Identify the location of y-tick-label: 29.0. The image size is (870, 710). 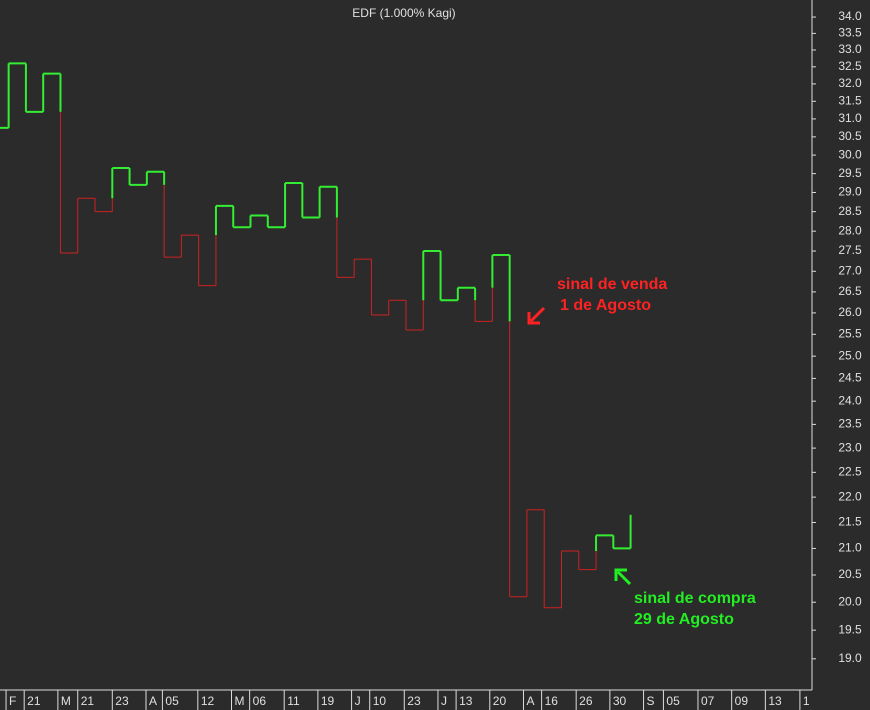
(850, 192).